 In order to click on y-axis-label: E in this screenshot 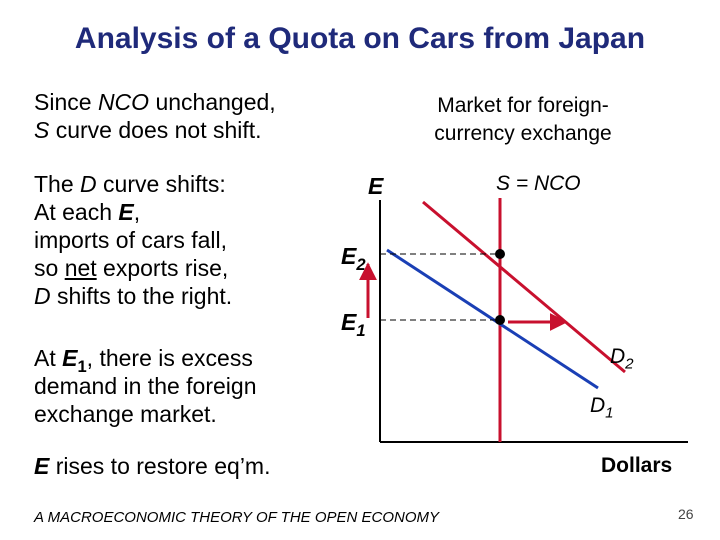, I will do `click(376, 186)`.